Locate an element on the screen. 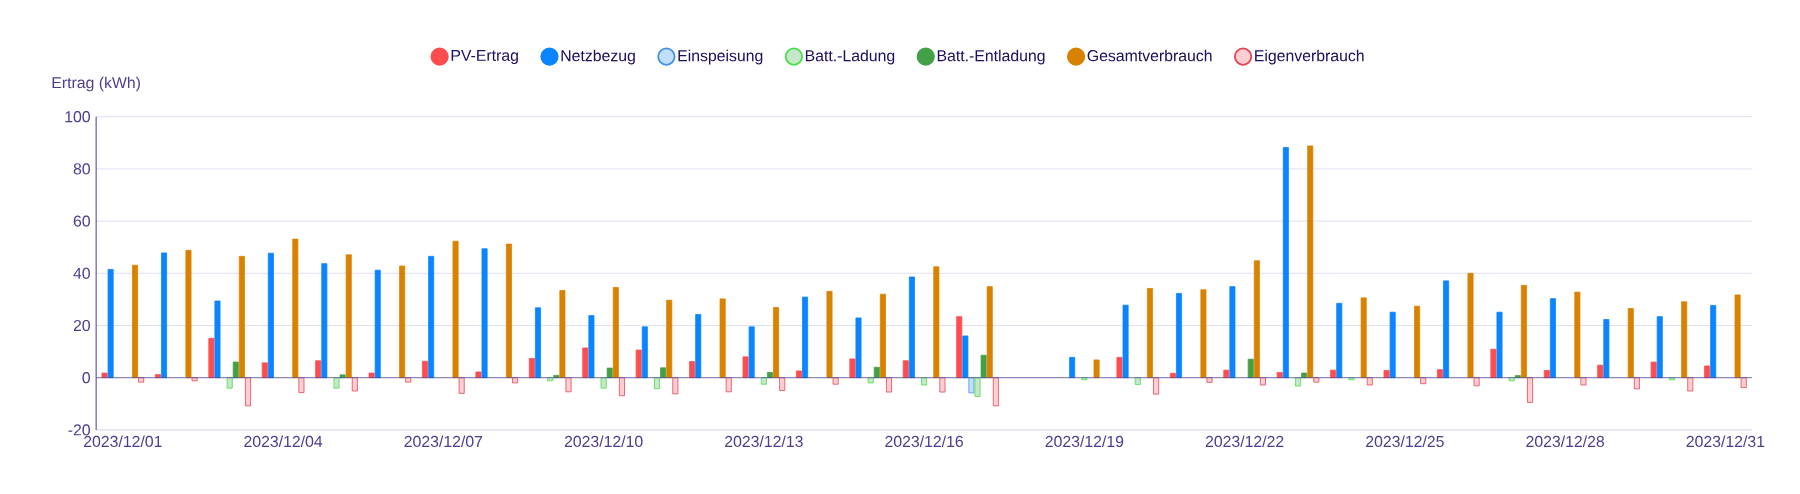 This screenshot has width=1800, height=494. x-tick-label: 2023/12/28 is located at coordinates (1565, 441).